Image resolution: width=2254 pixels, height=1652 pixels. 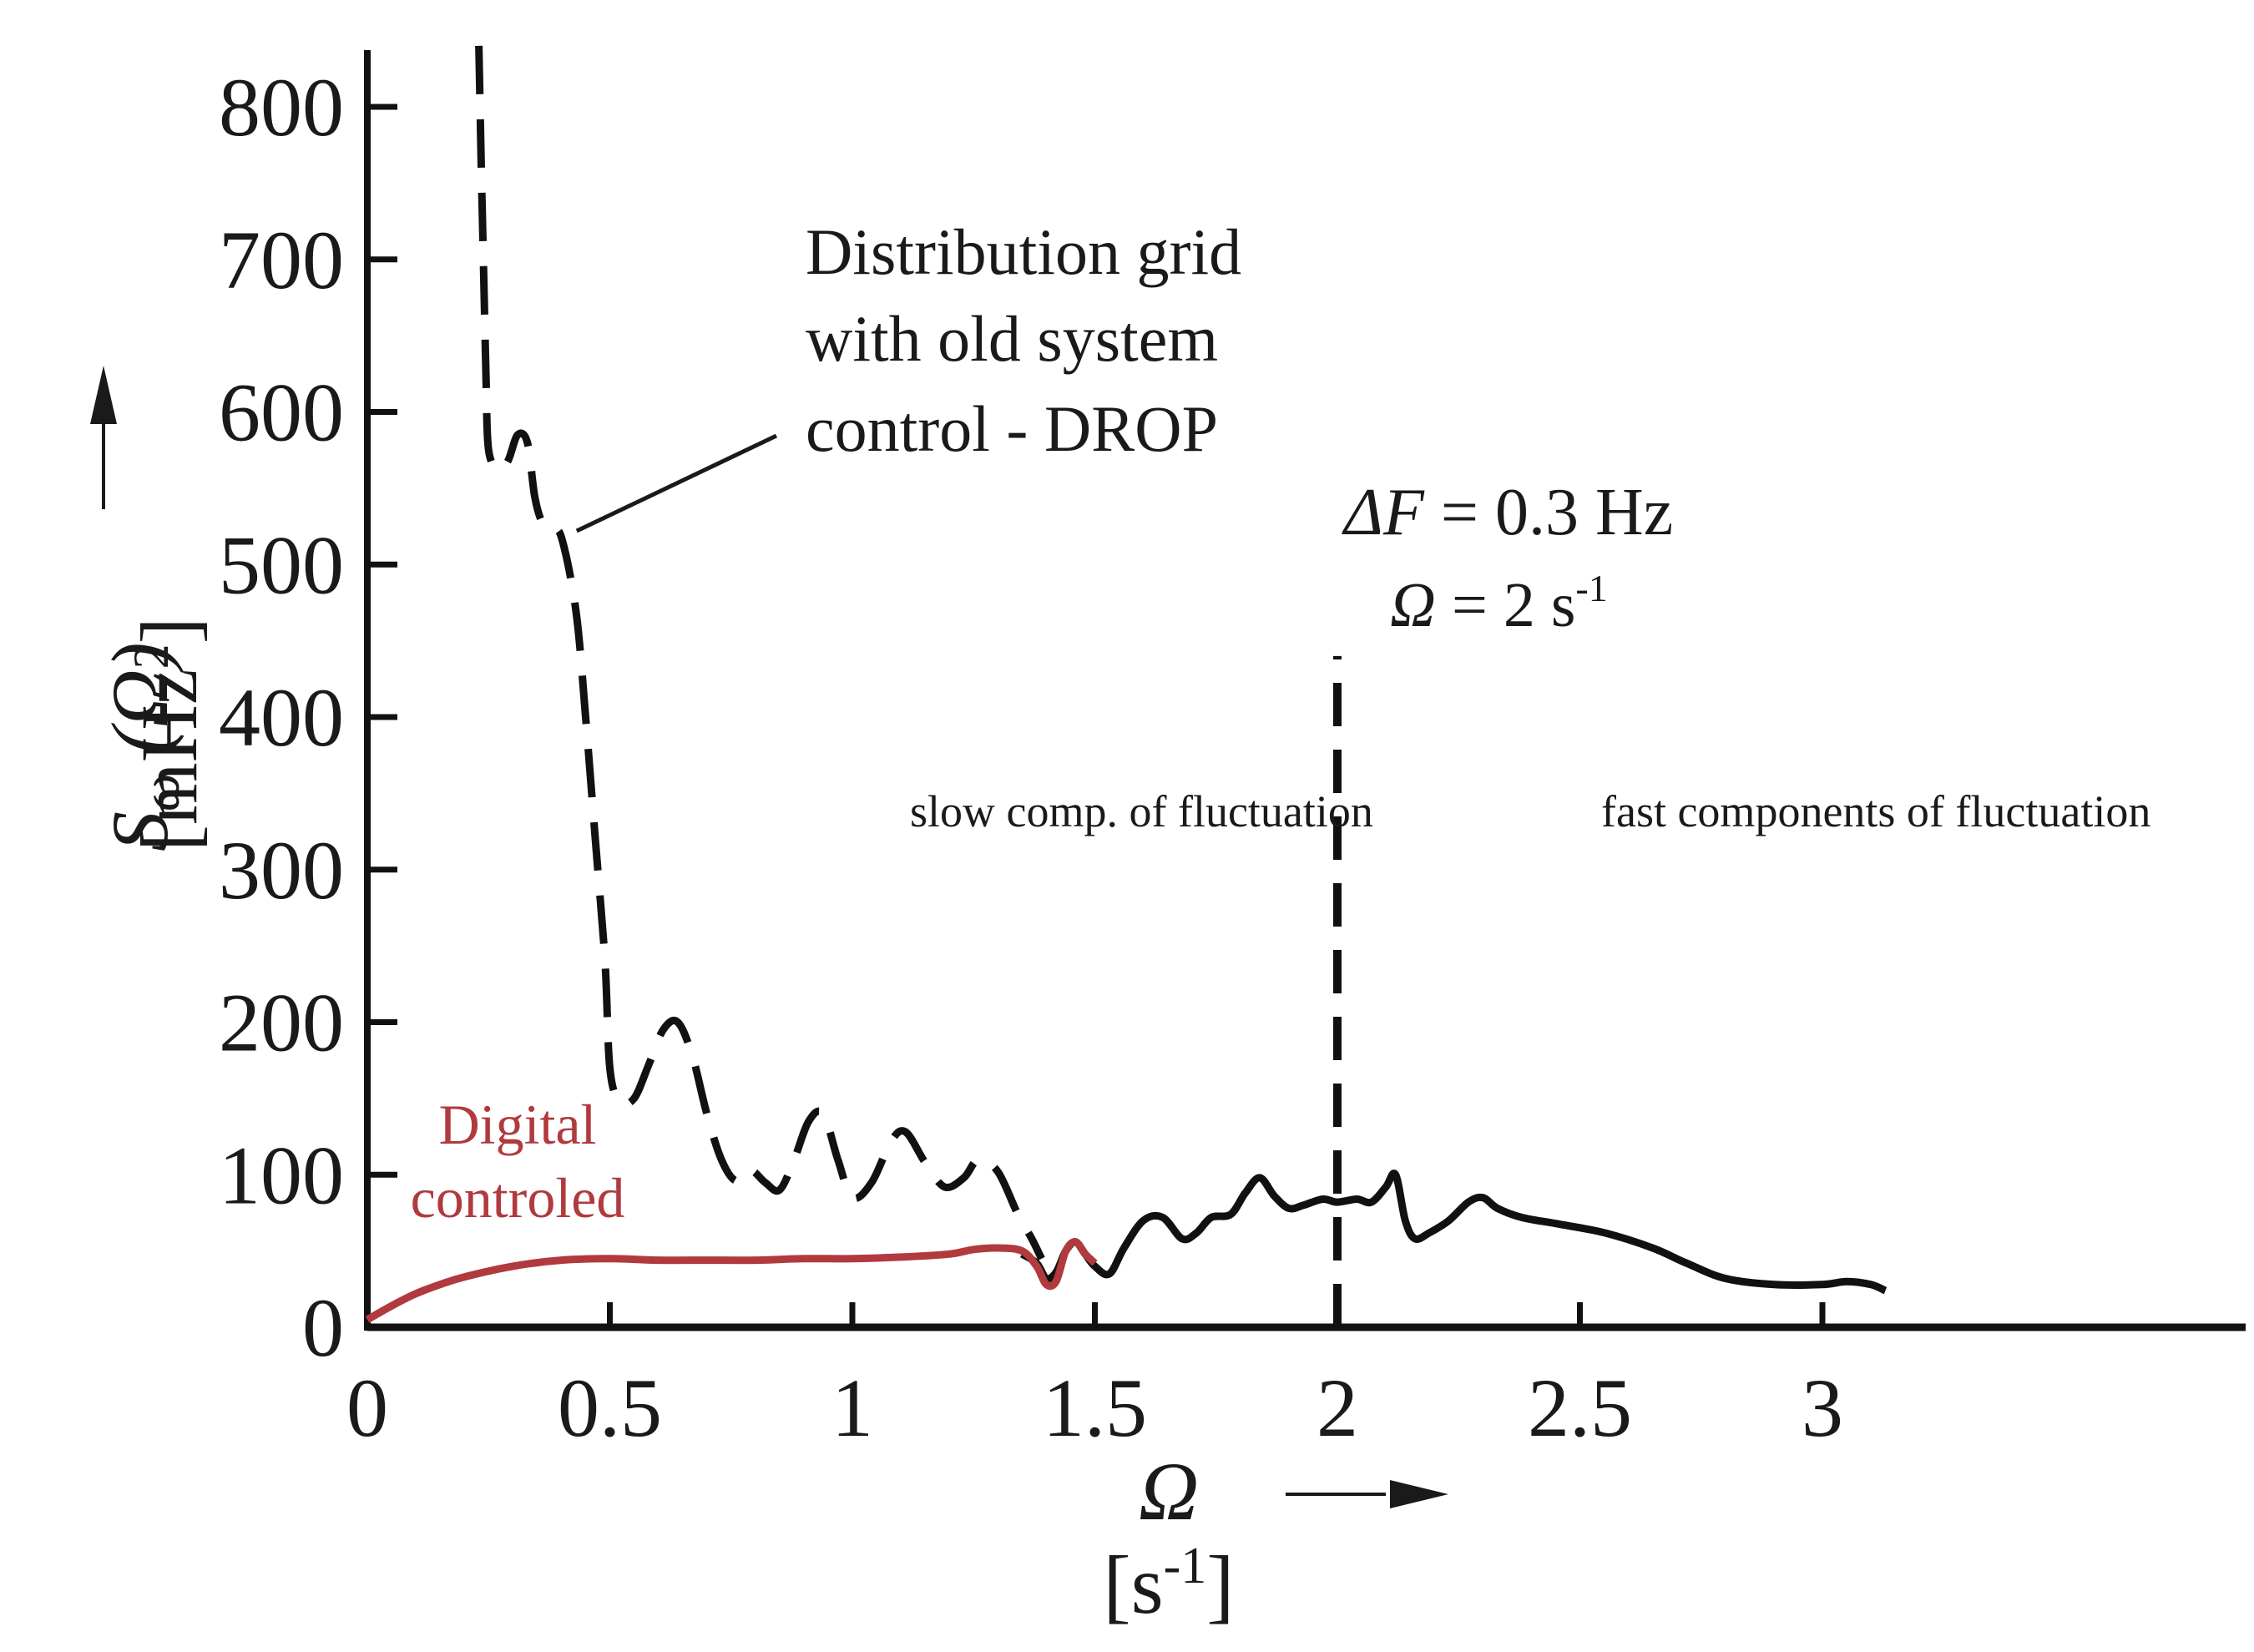 I want to click on svg-text: Sω (Ω), so click(x=142, y=746).